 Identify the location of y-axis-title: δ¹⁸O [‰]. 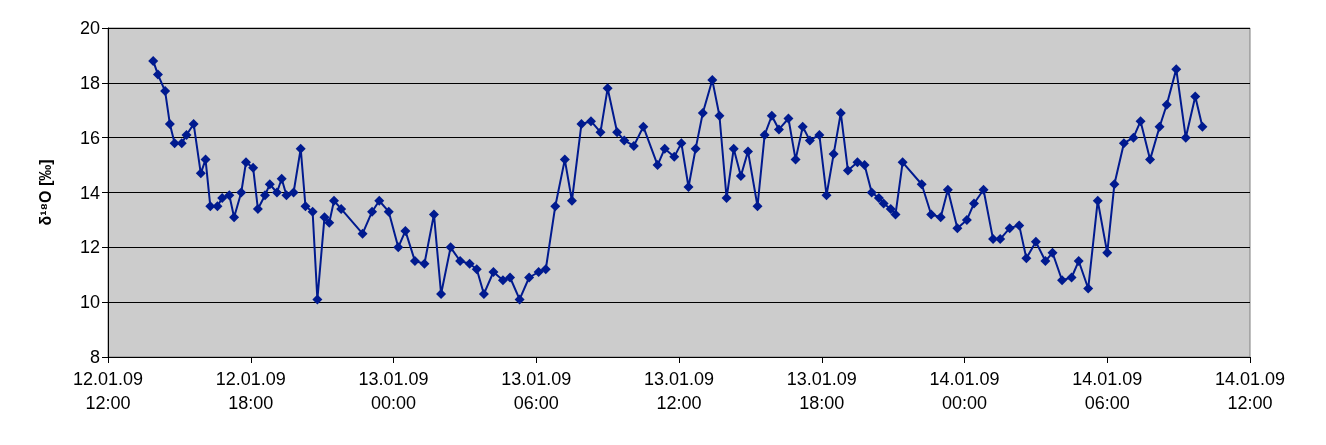
(45, 192).